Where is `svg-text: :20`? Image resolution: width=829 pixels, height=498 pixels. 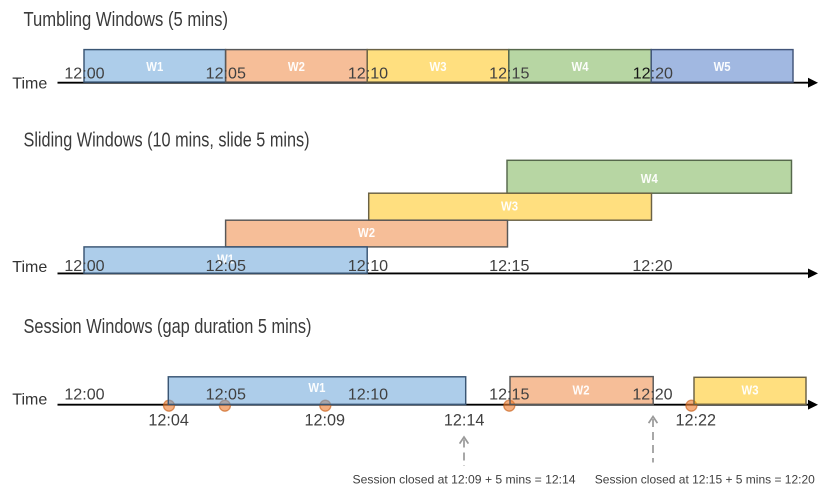
svg-text: :20 is located at coordinates (662, 74).